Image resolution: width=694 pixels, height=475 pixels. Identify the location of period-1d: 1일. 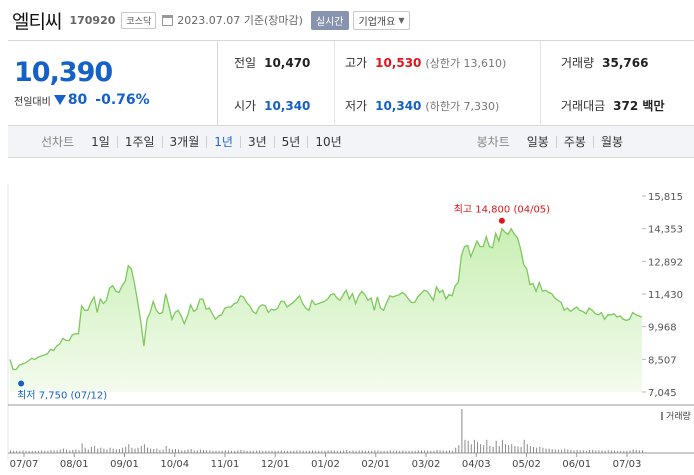
(100, 141).